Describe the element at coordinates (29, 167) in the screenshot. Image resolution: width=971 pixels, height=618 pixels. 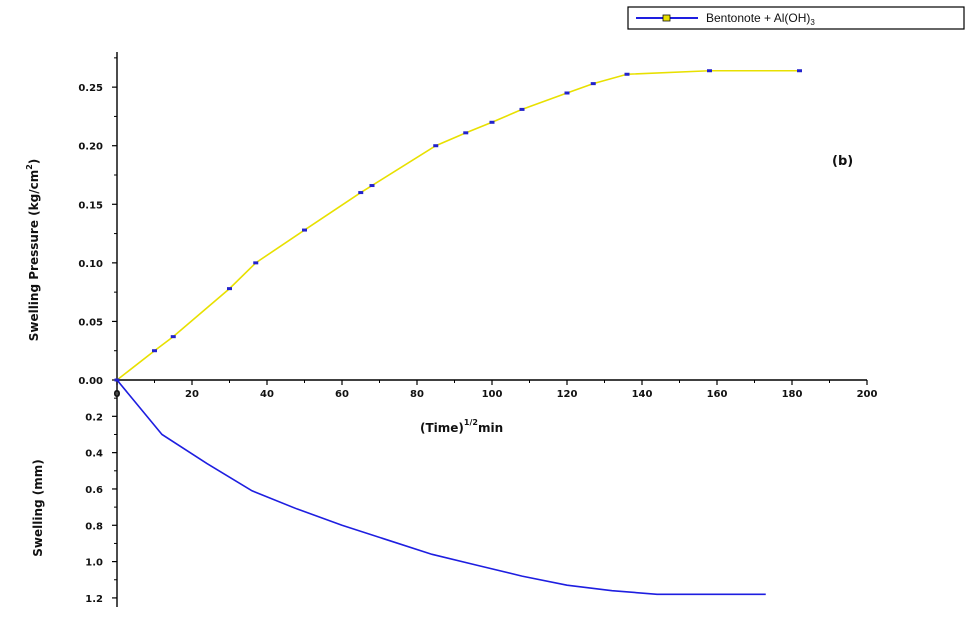
I see `y-axis-title-top-superscript: 2` at that location.